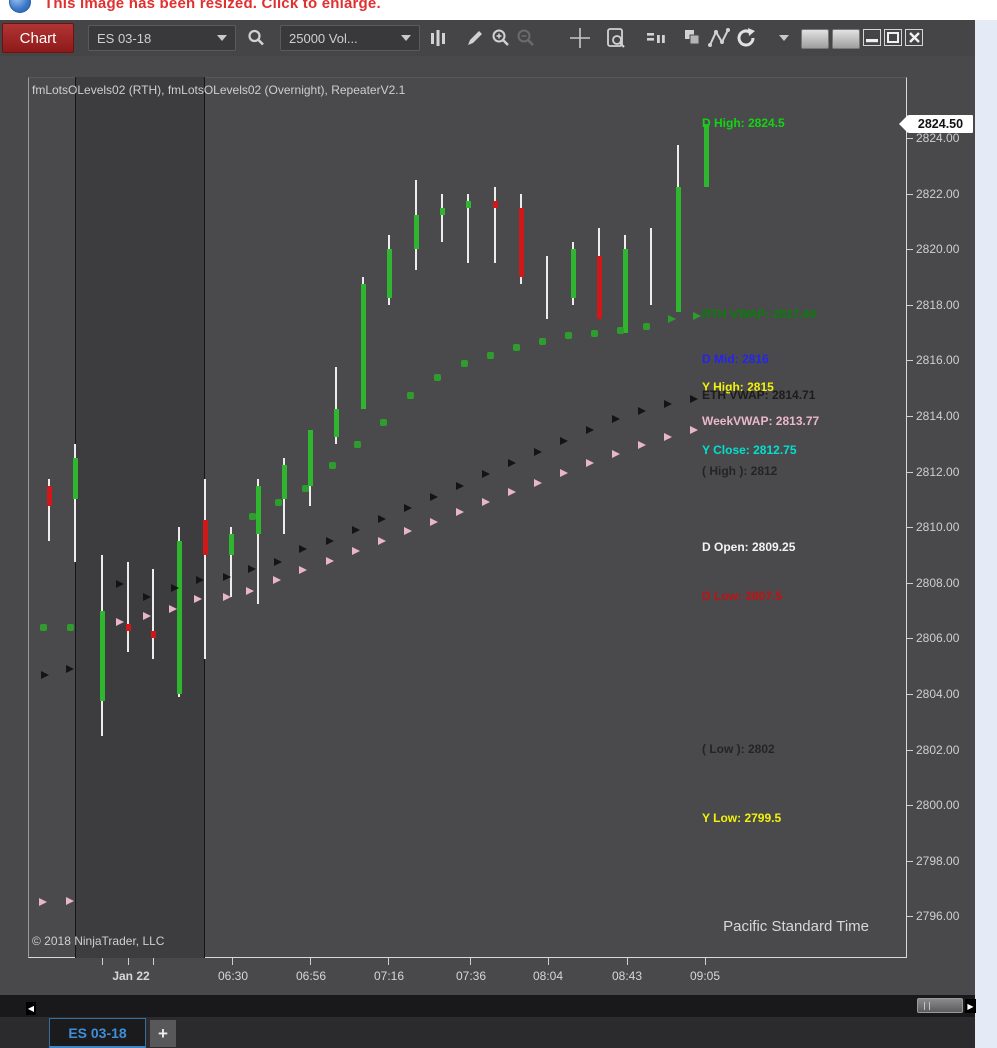 Image resolution: width=997 pixels, height=1048 pixels. Describe the element at coordinates (656, 38) in the screenshot. I see `indicator-panel-icon` at that location.